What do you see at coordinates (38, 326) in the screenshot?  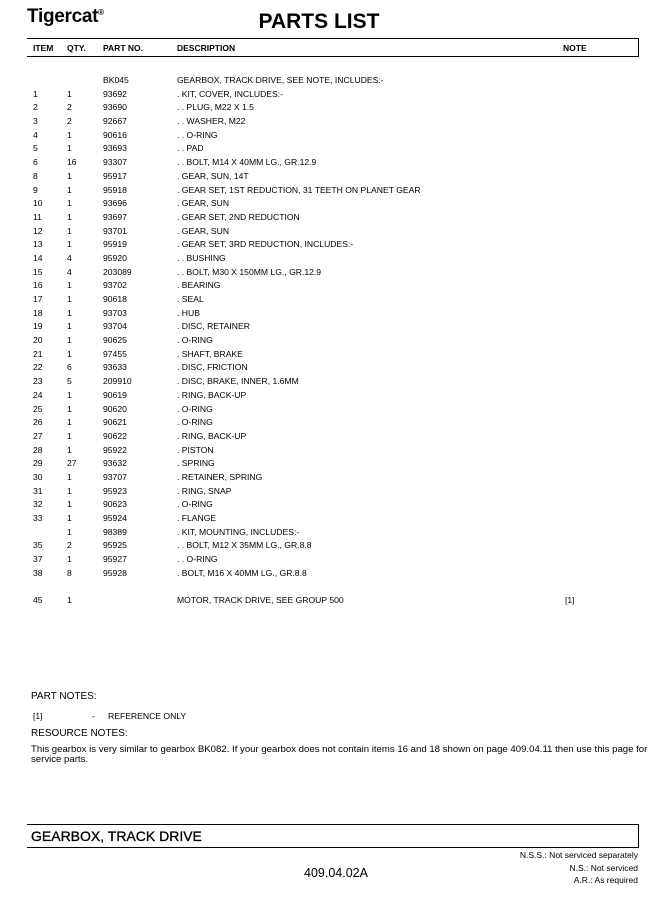 I see `item-cell: 19` at bounding box center [38, 326].